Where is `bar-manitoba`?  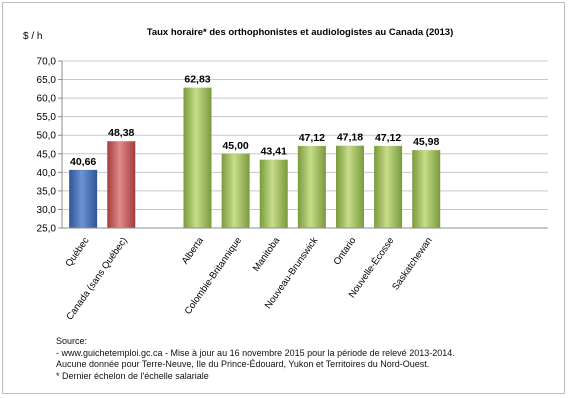
bar-manitoba is located at coordinates (273, 193).